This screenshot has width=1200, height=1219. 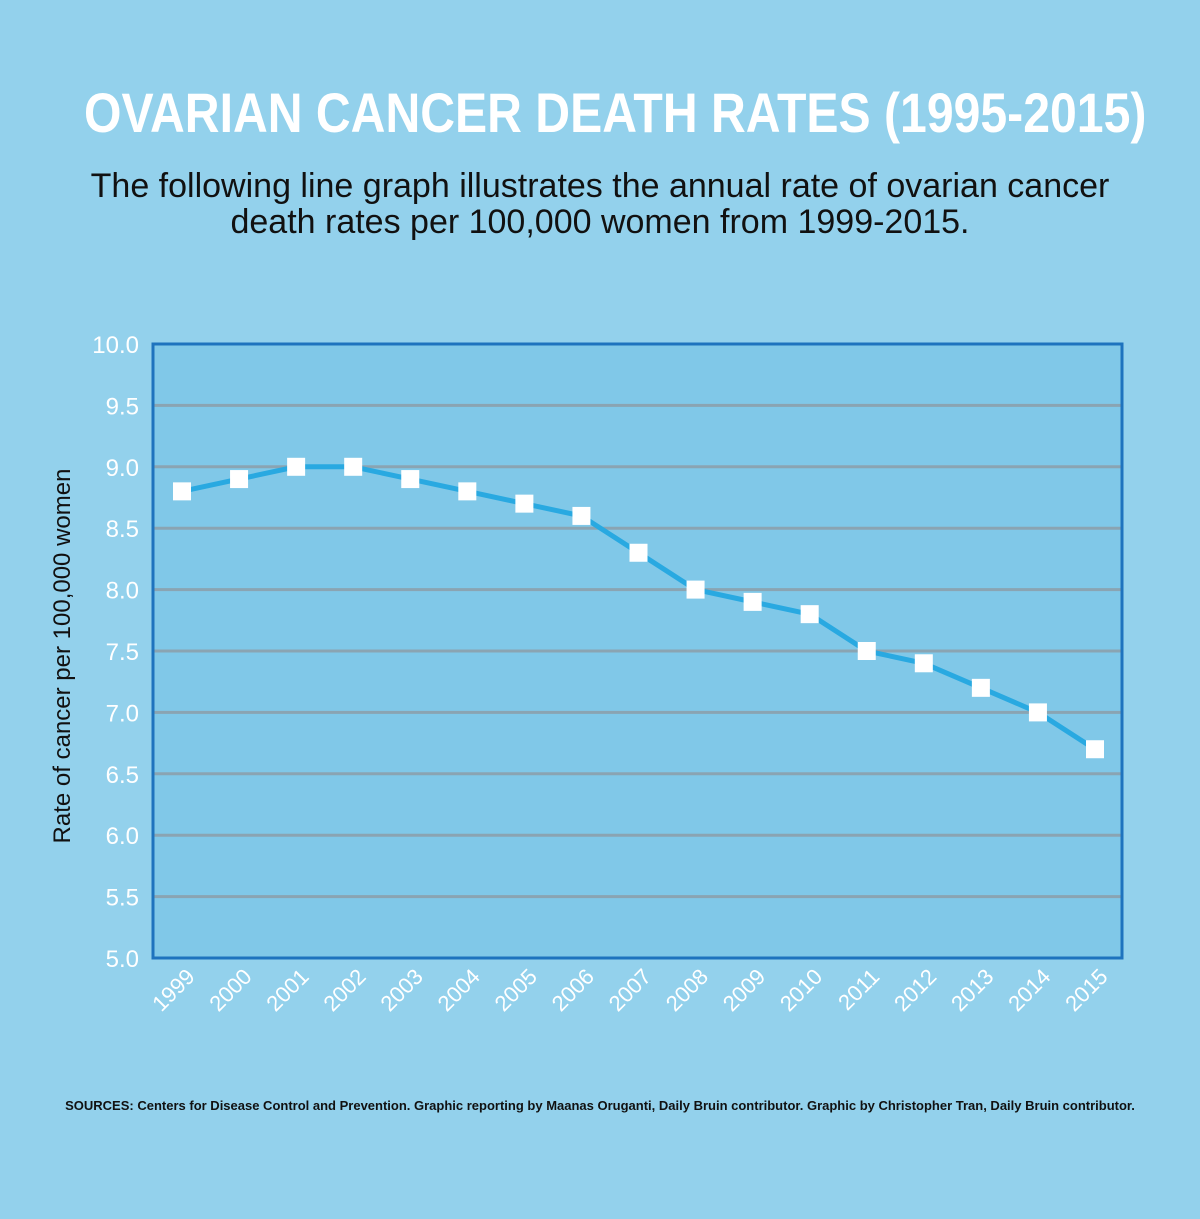 What do you see at coordinates (287, 990) in the screenshot?
I see `x-tick-label: 2001` at bounding box center [287, 990].